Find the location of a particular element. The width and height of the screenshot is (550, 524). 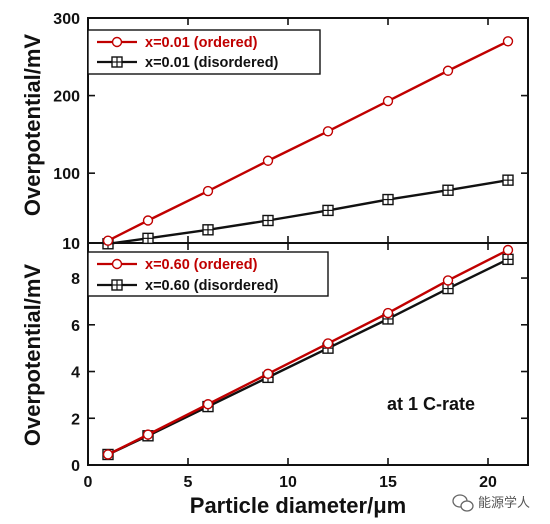

top-ytick-label: 100 is located at coordinates (66, 174).